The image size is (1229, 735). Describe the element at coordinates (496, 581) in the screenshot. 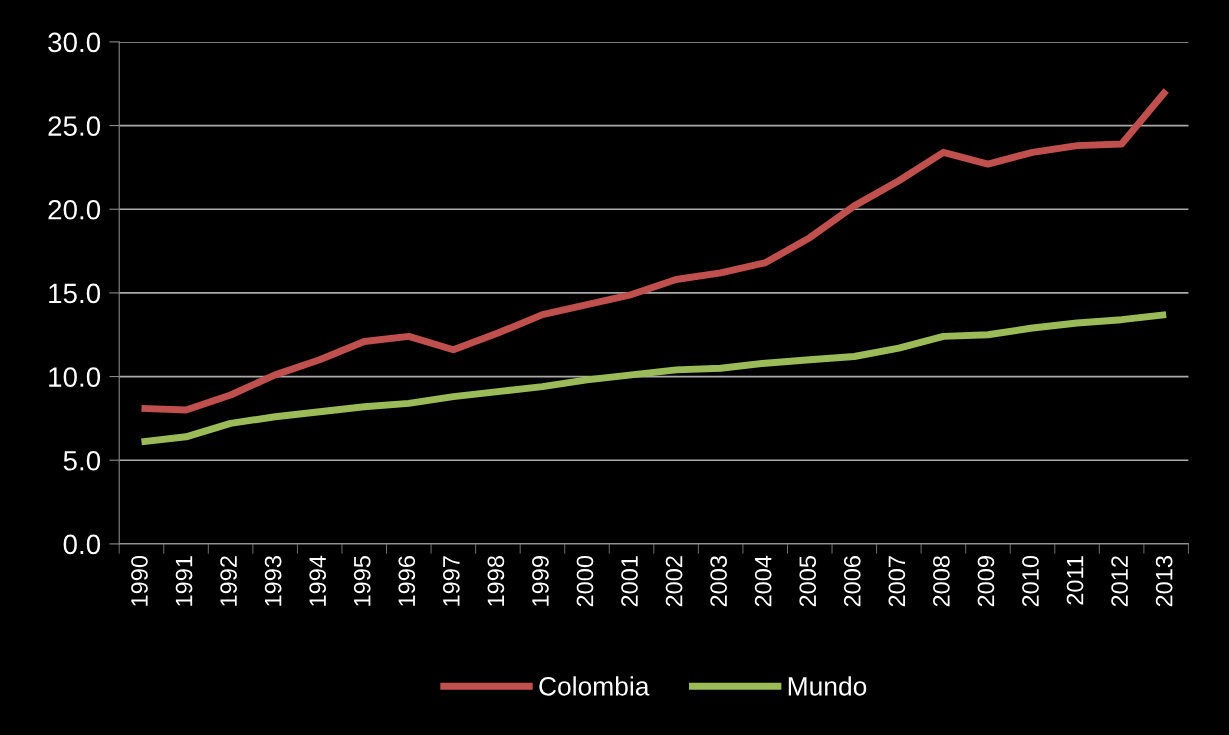

I see `x-tick-label: 1998` at that location.